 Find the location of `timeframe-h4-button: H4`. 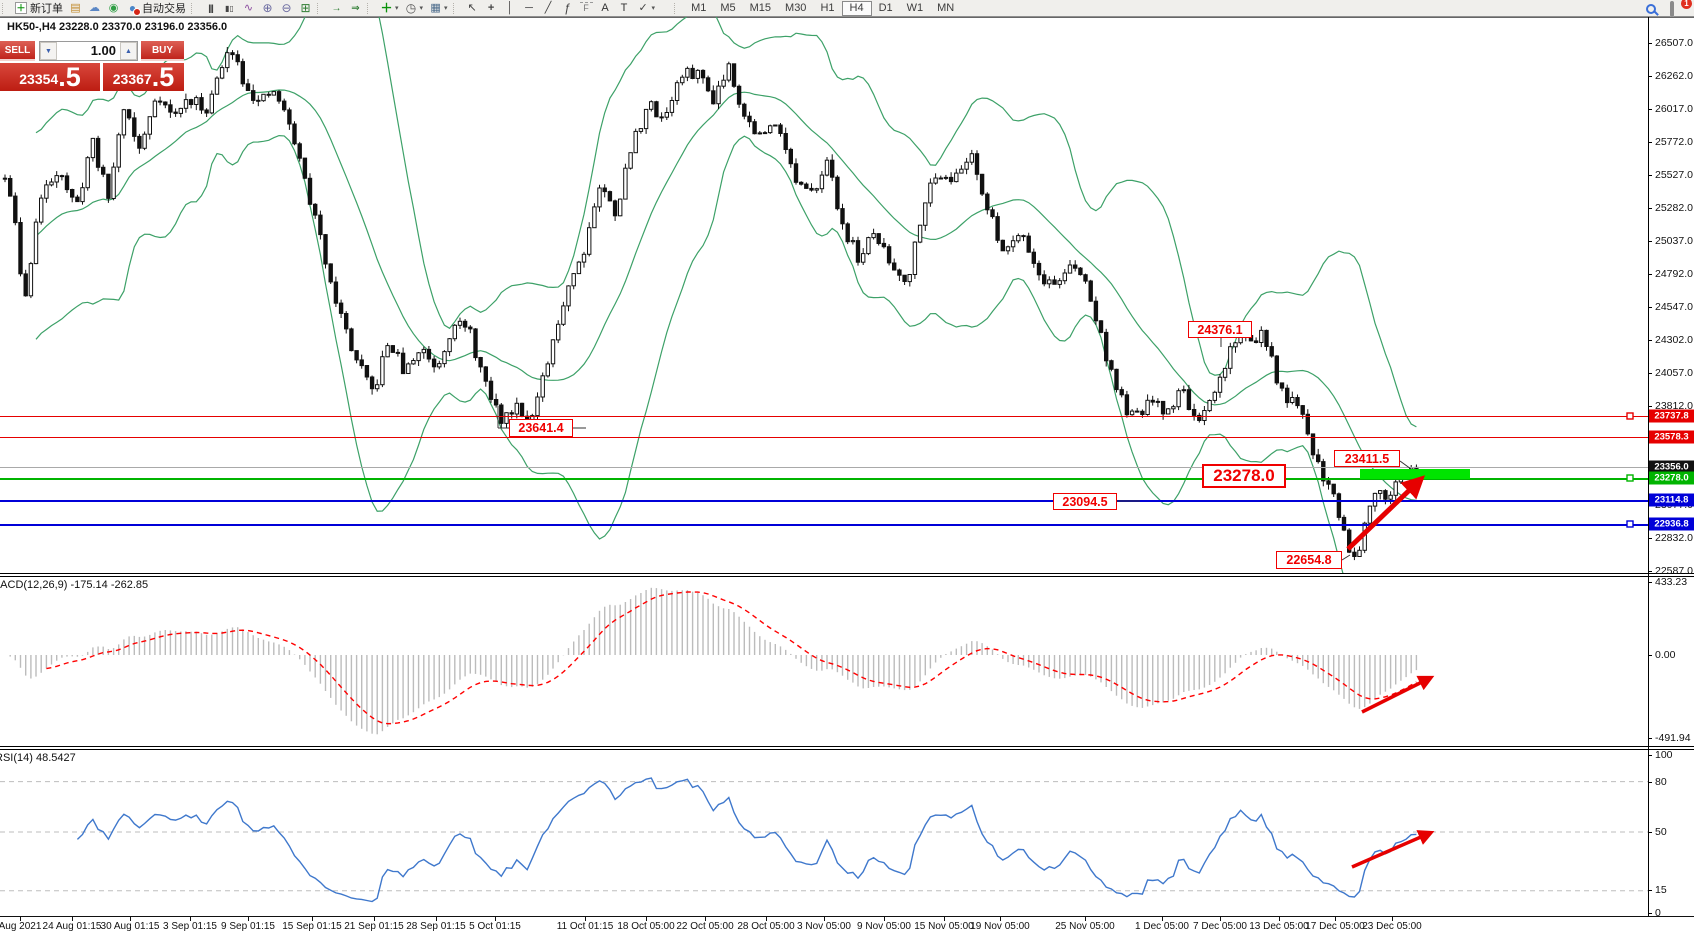

timeframe-h4-button: H4 is located at coordinates (856, 8).